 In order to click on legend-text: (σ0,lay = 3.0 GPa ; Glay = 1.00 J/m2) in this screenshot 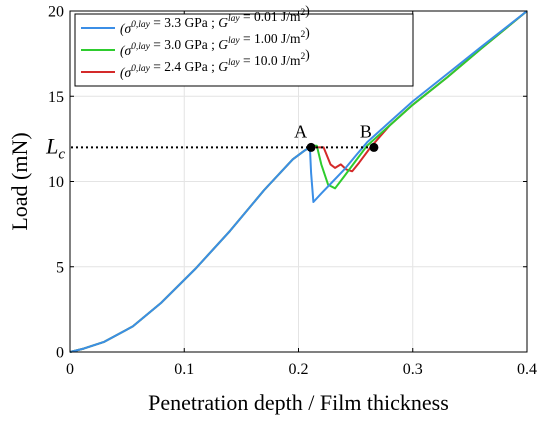, I will do `click(215, 41)`.